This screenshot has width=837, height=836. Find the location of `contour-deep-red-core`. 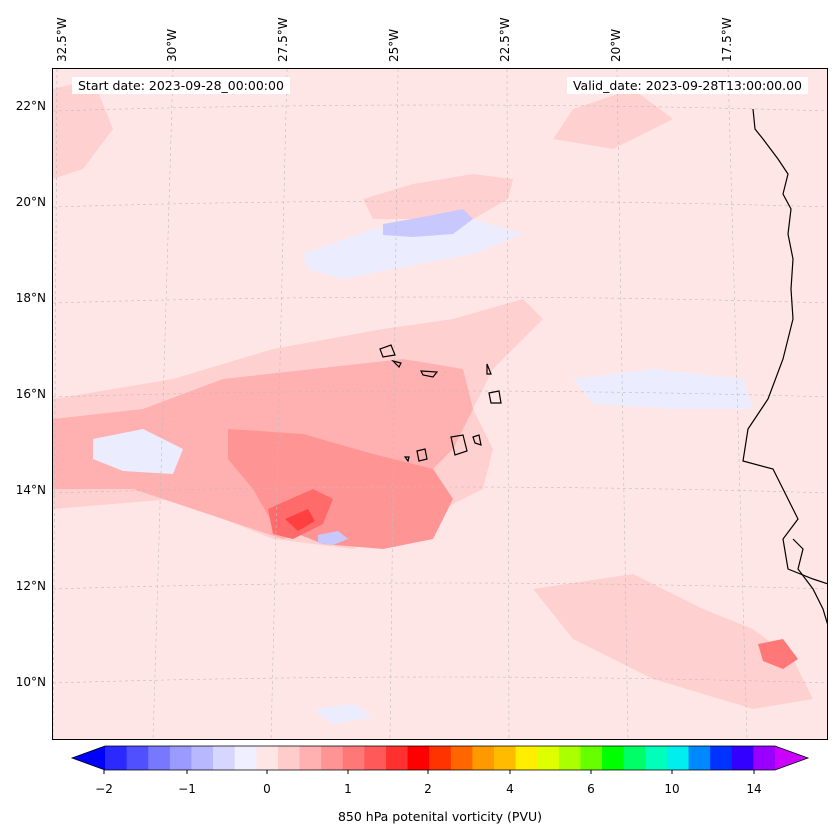

contour-deep-red-core is located at coordinates (300, 520).